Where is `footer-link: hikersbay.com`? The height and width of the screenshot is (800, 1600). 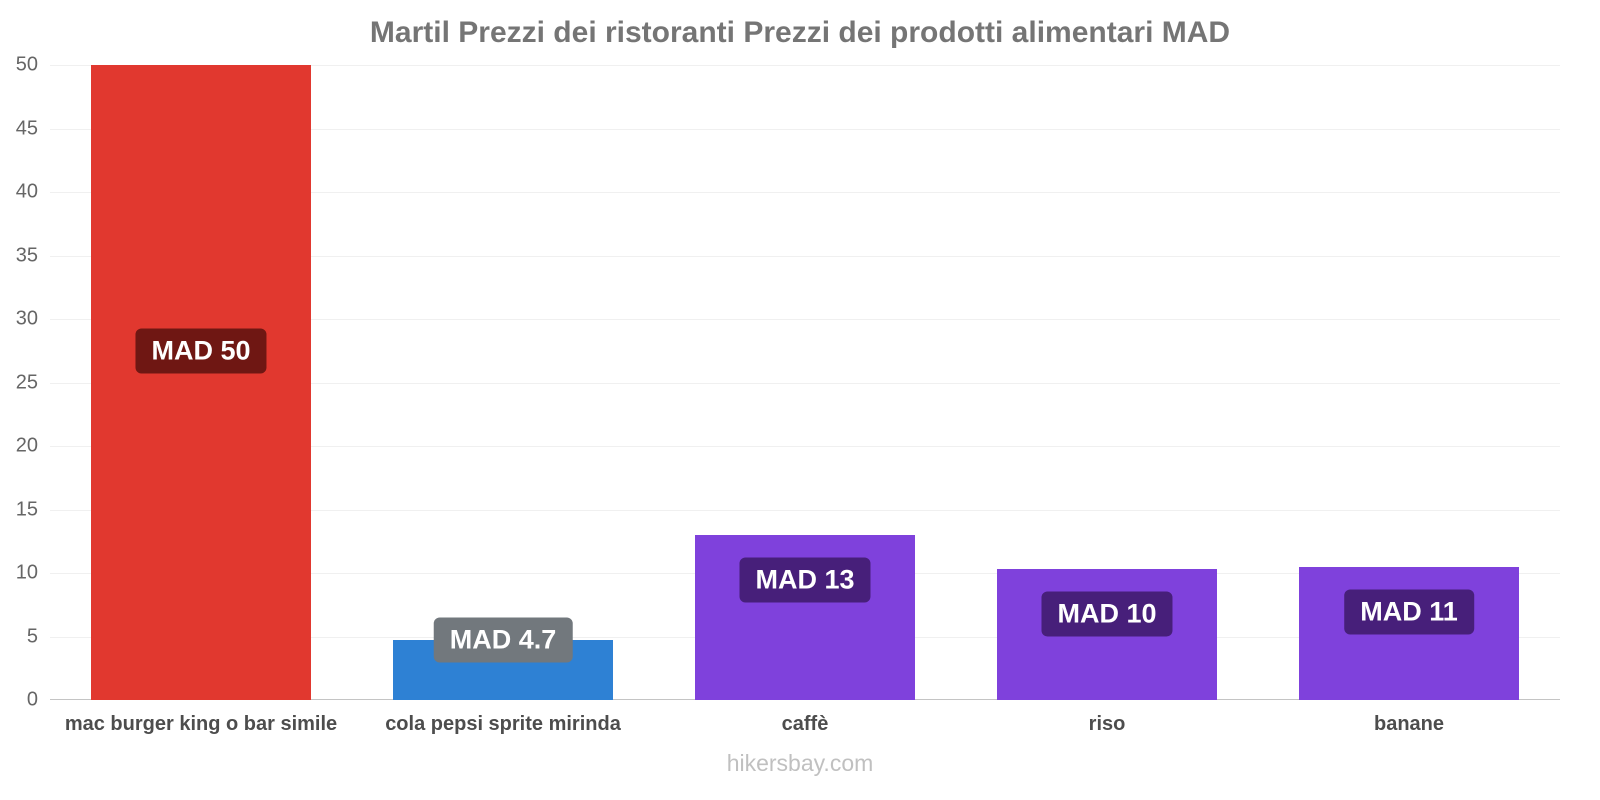
footer-link: hikersbay.com is located at coordinates (800, 763).